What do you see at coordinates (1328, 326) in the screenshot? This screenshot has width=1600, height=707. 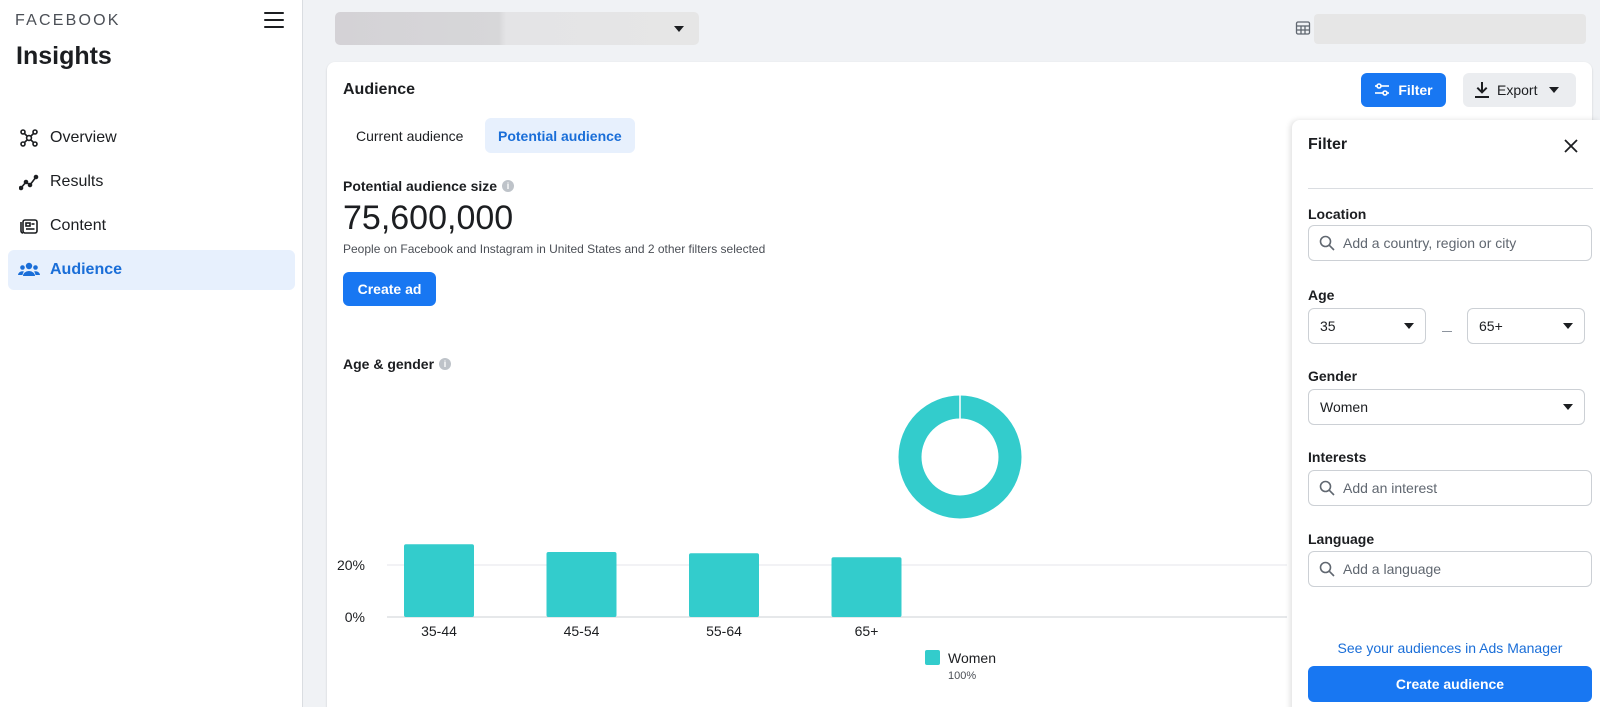 I see `age-min-value: 35` at bounding box center [1328, 326].